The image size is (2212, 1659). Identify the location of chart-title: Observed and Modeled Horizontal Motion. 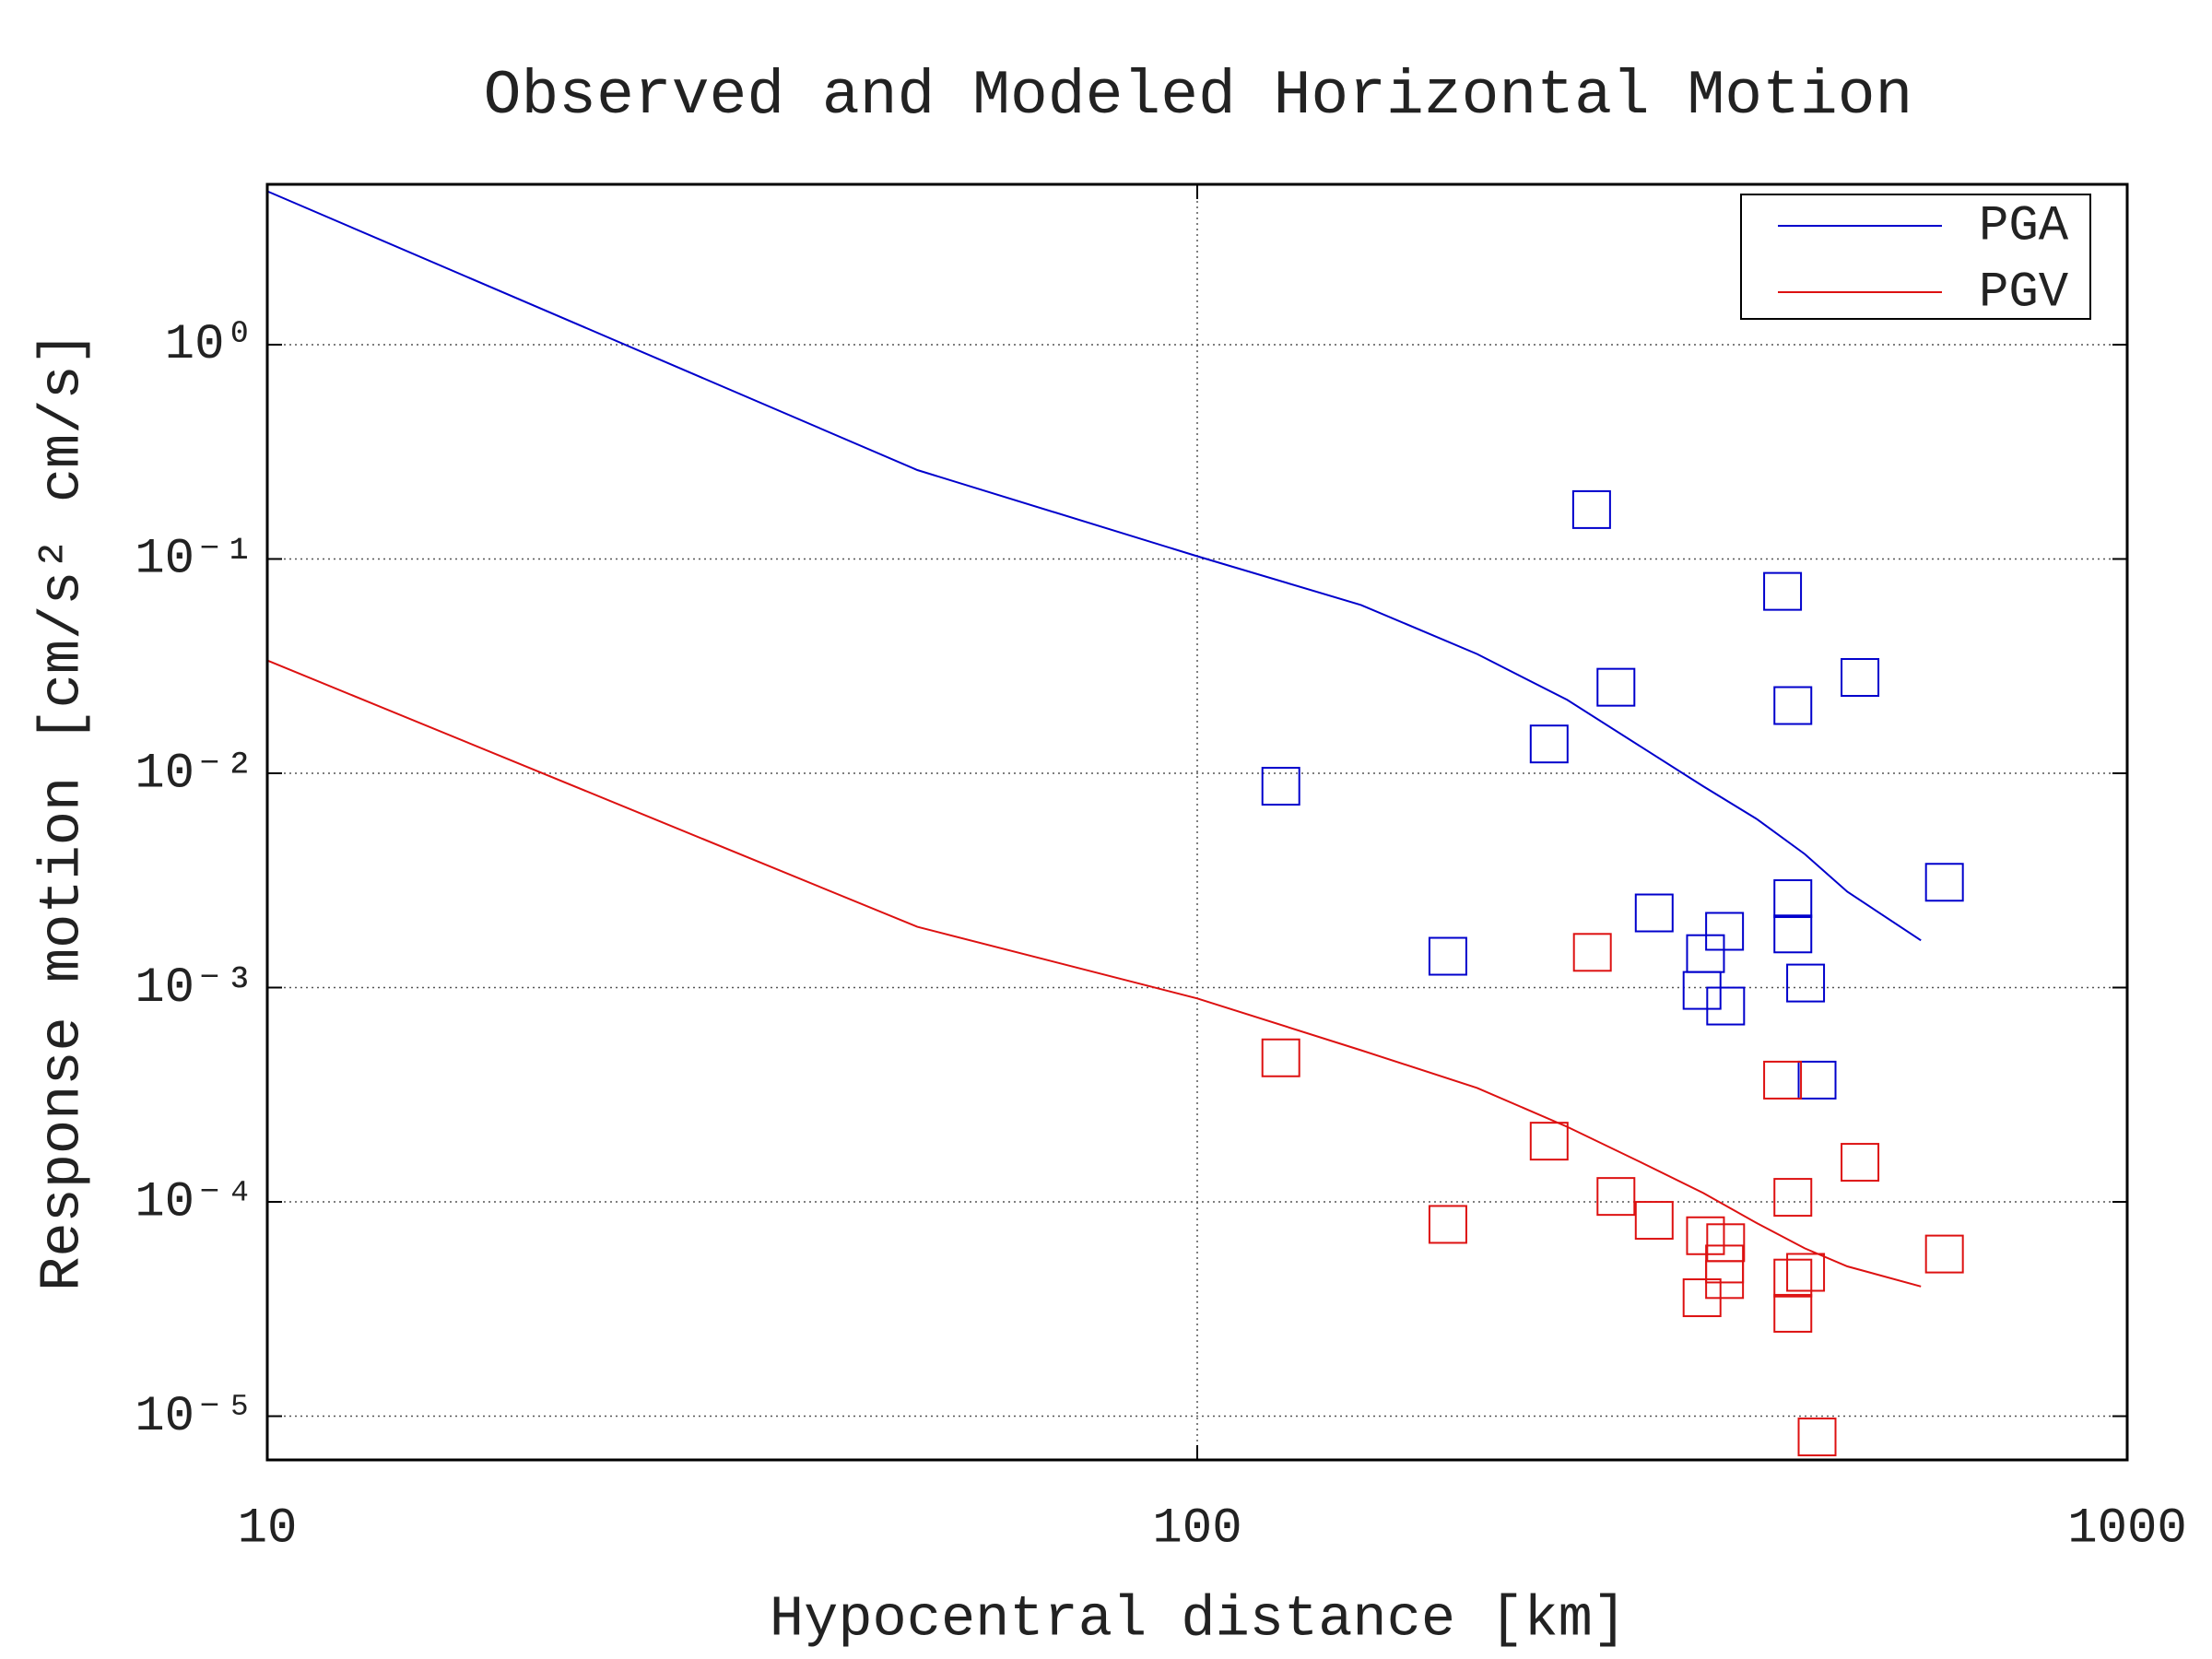
(1198, 96).